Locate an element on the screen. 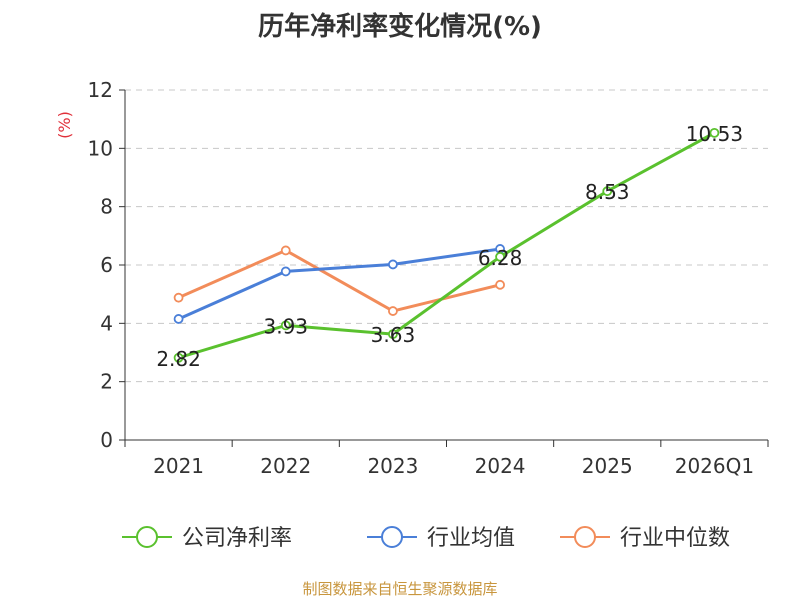 The width and height of the screenshot is (800, 600). y-tick-label: 2 is located at coordinates (106, 382).